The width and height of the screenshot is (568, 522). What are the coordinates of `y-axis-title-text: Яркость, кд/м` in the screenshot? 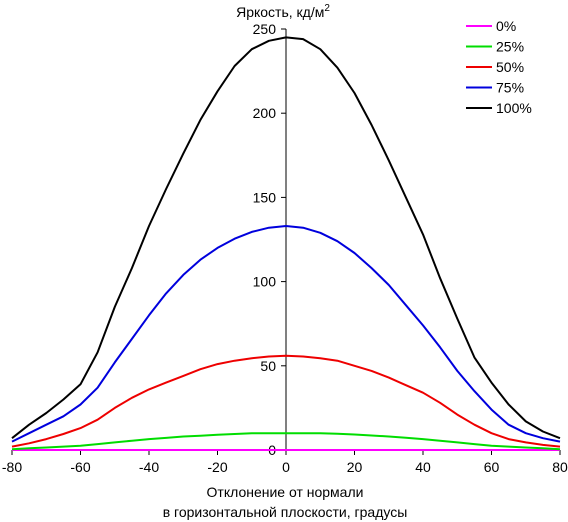 It's located at (280, 12).